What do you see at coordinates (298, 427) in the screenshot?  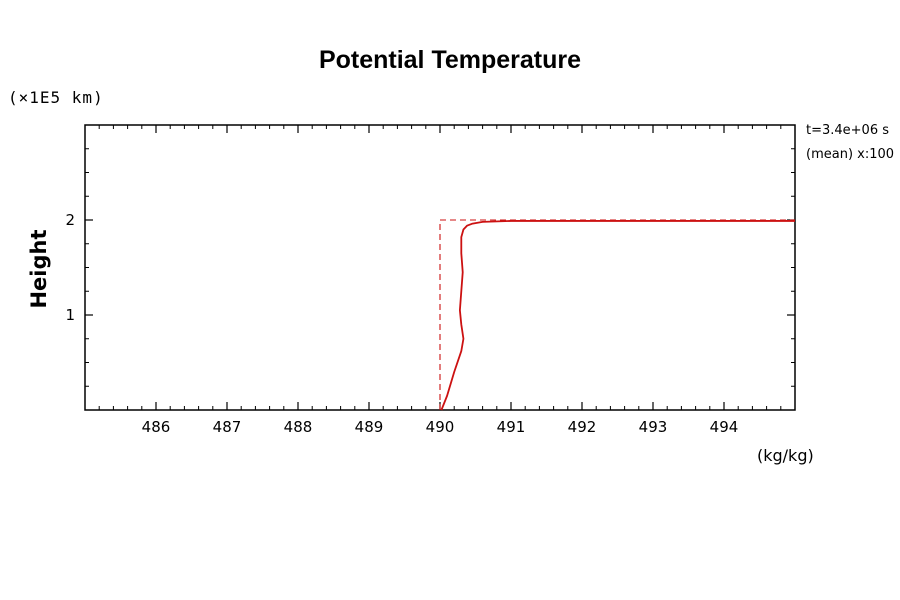 I see `x-tick-label: 488` at bounding box center [298, 427].